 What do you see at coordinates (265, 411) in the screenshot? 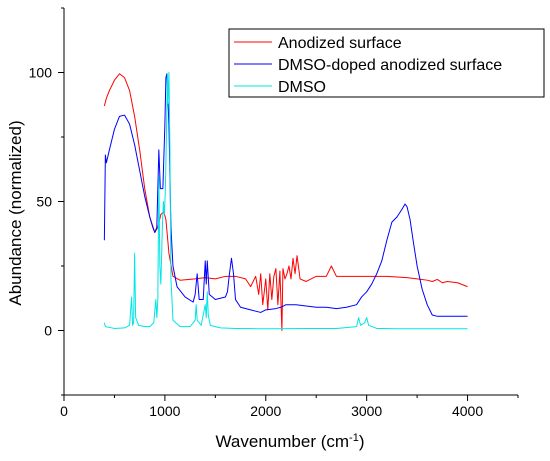
I see `x-tick-label: 2000` at bounding box center [265, 411].